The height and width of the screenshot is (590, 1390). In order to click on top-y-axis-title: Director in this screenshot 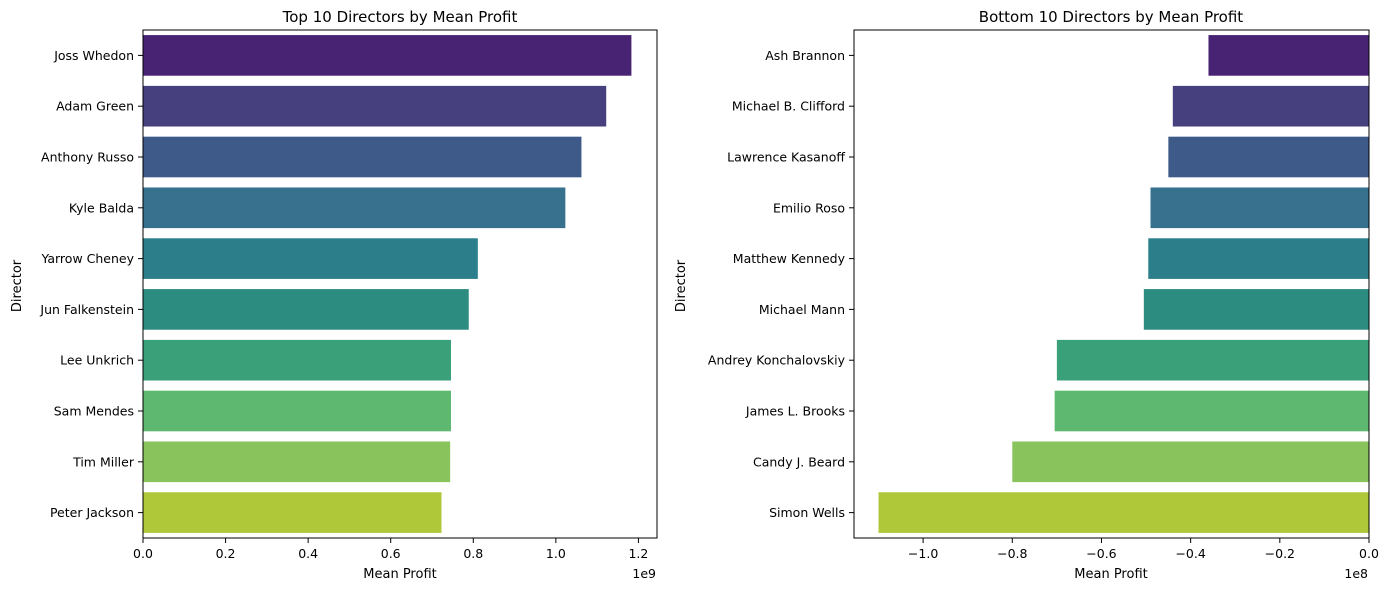, I will do `click(17, 285)`.